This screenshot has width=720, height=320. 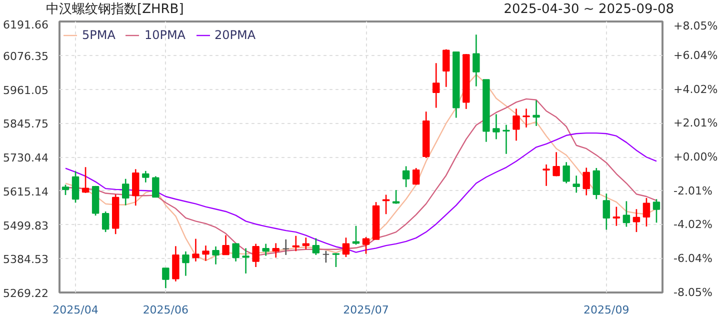 What do you see at coordinates (693, 225) in the screenshot?
I see `y2-tick-label: -4.02%` at bounding box center [693, 225].